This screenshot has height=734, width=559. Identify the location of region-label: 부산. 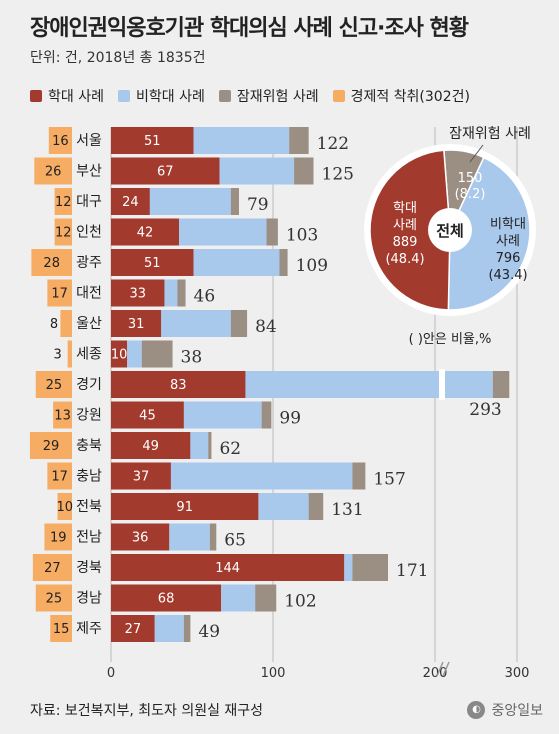
(89, 172).